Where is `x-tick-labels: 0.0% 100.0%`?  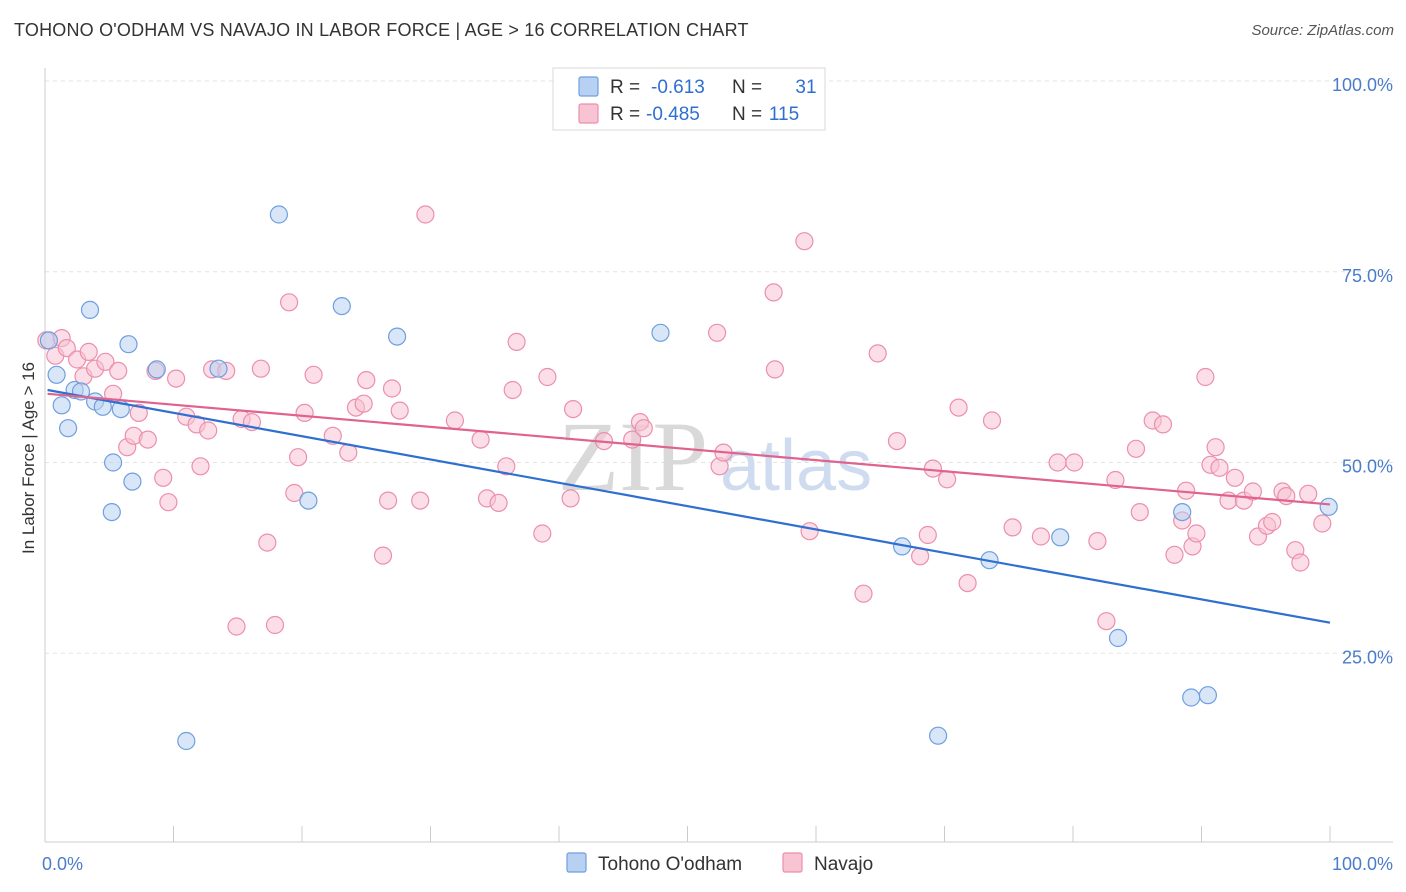 x-tick-labels: 0.0% 100.0% is located at coordinates (717, 864).